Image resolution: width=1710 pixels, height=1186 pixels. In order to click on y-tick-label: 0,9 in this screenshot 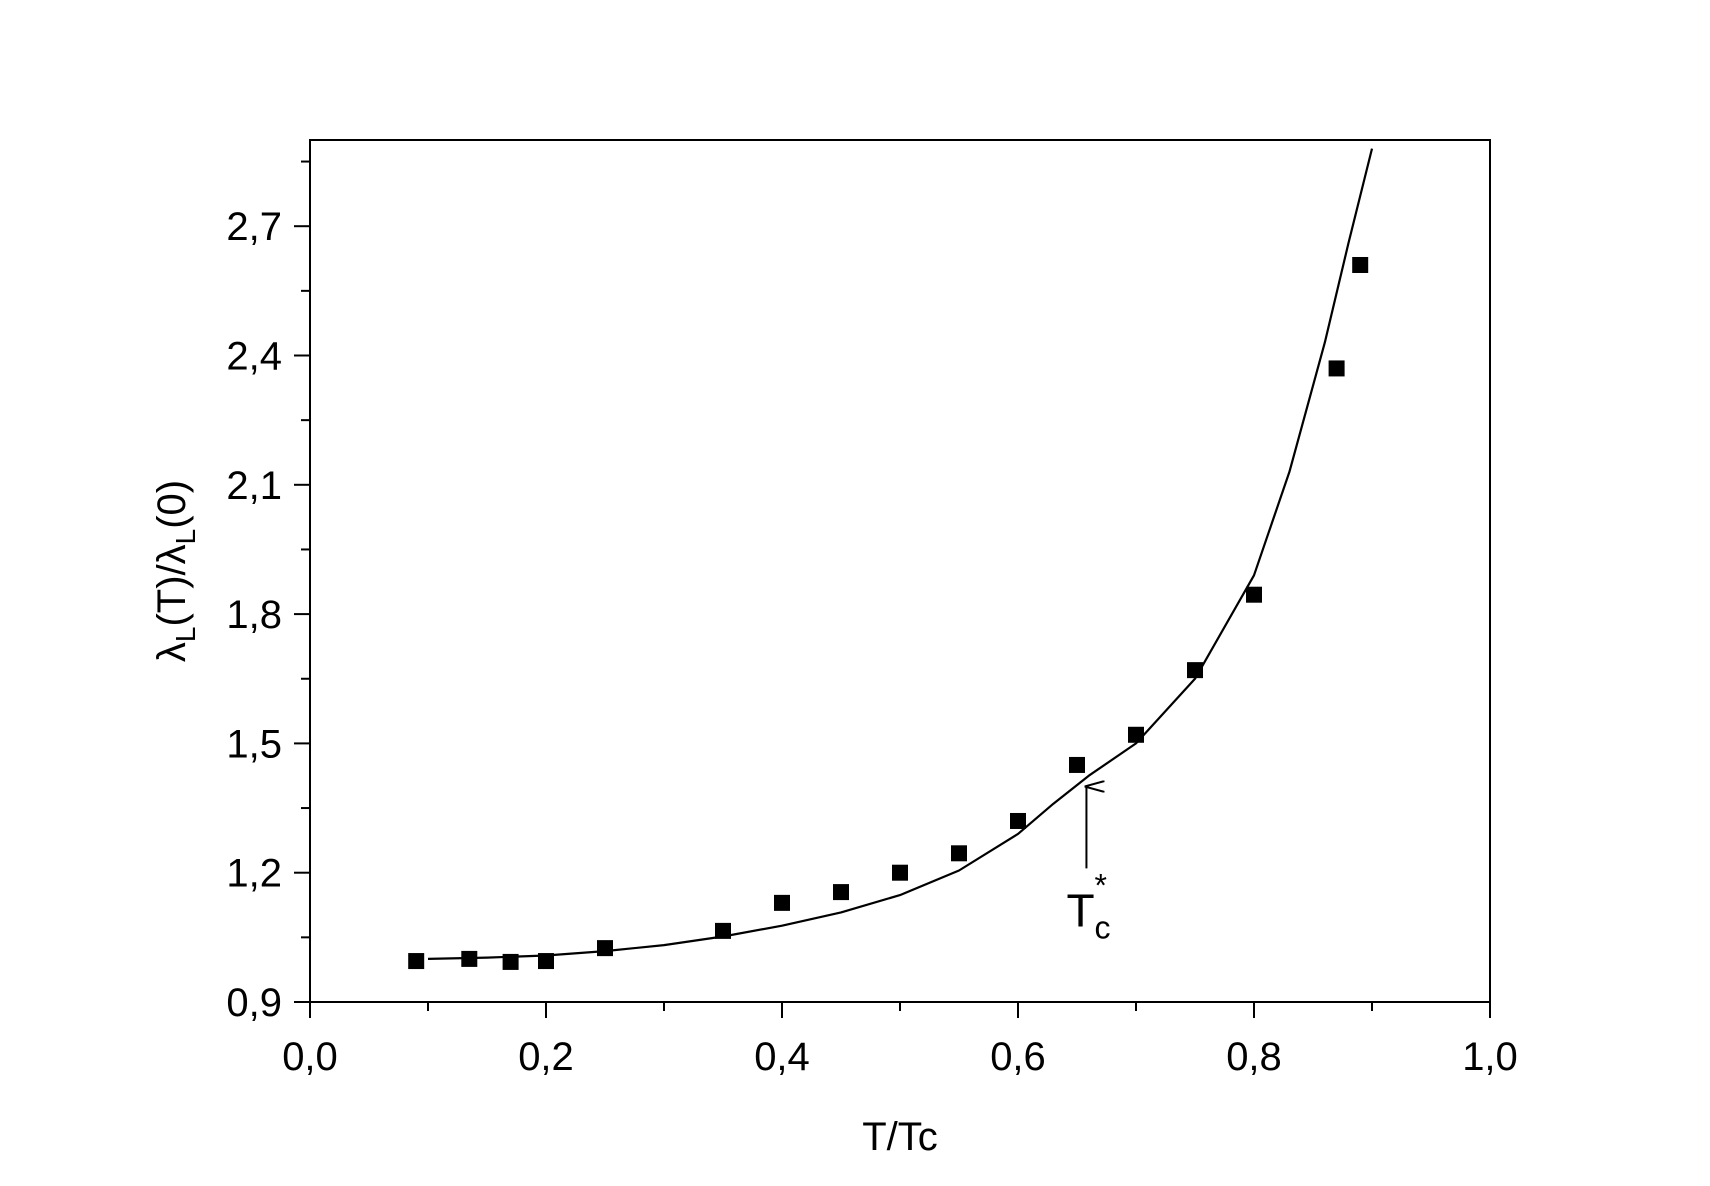, I will do `click(254, 1003)`.